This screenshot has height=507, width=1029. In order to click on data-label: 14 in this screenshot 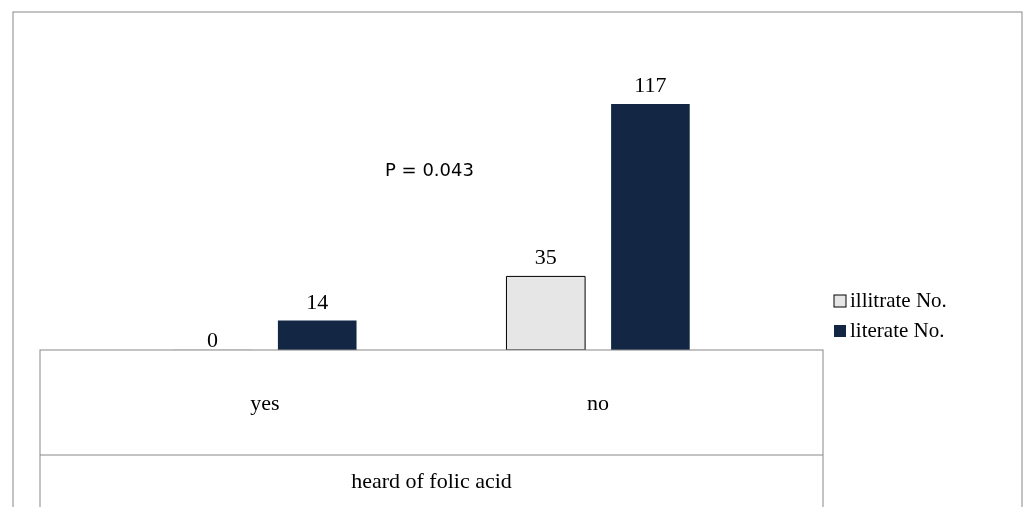, I will do `click(317, 301)`.